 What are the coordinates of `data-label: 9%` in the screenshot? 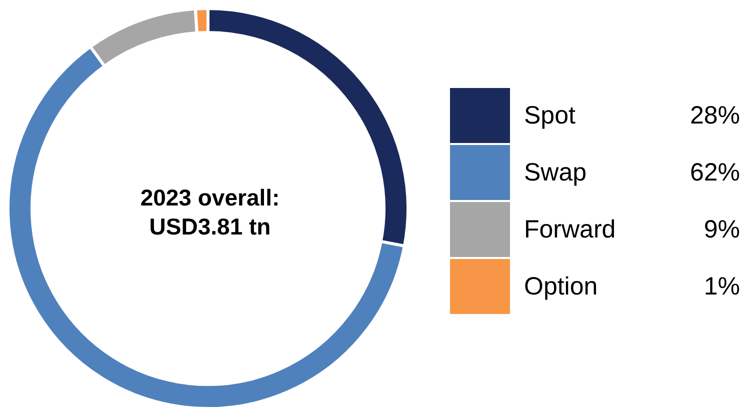 It's located at (722, 230).